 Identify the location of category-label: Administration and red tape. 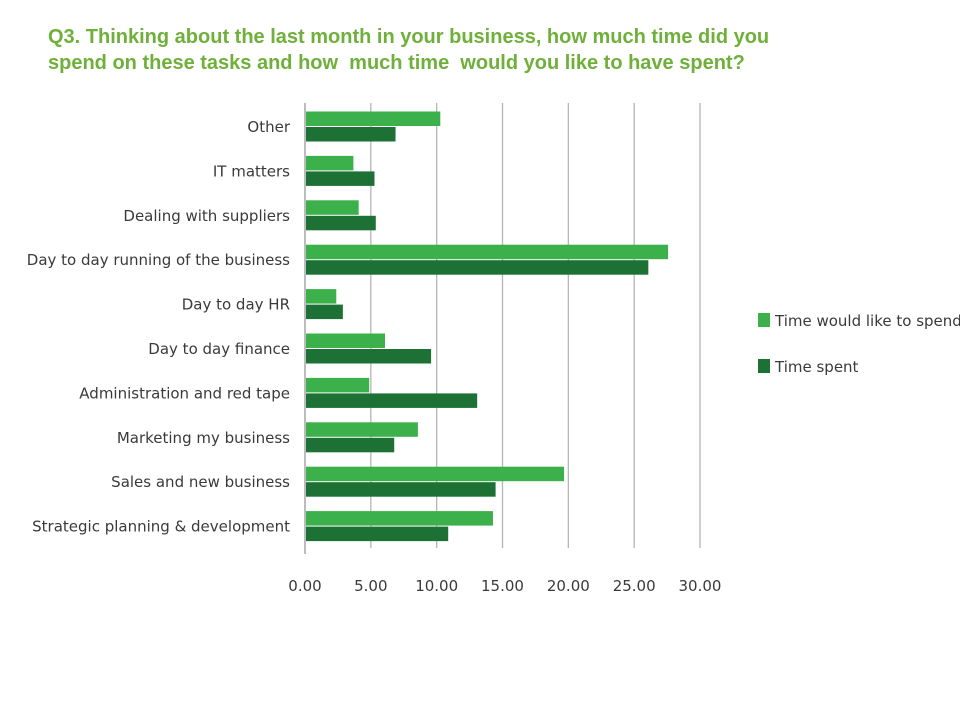
(184, 393).